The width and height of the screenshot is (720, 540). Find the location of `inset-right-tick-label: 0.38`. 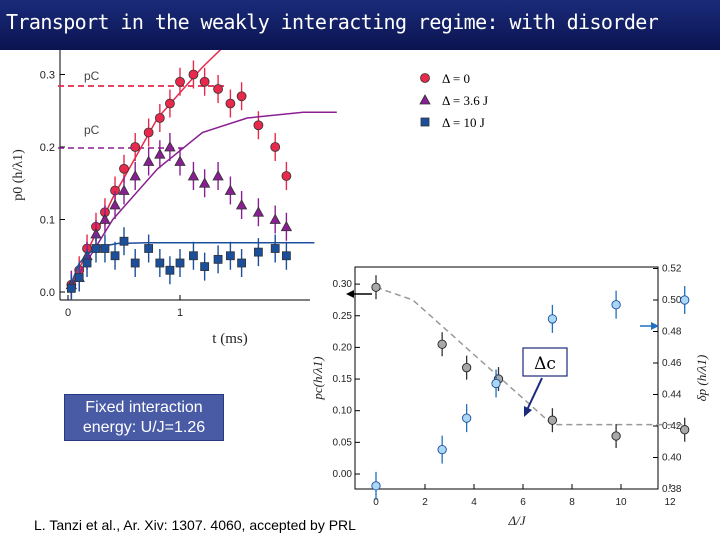

inset-right-tick-label: 0.38 is located at coordinates (672, 489).